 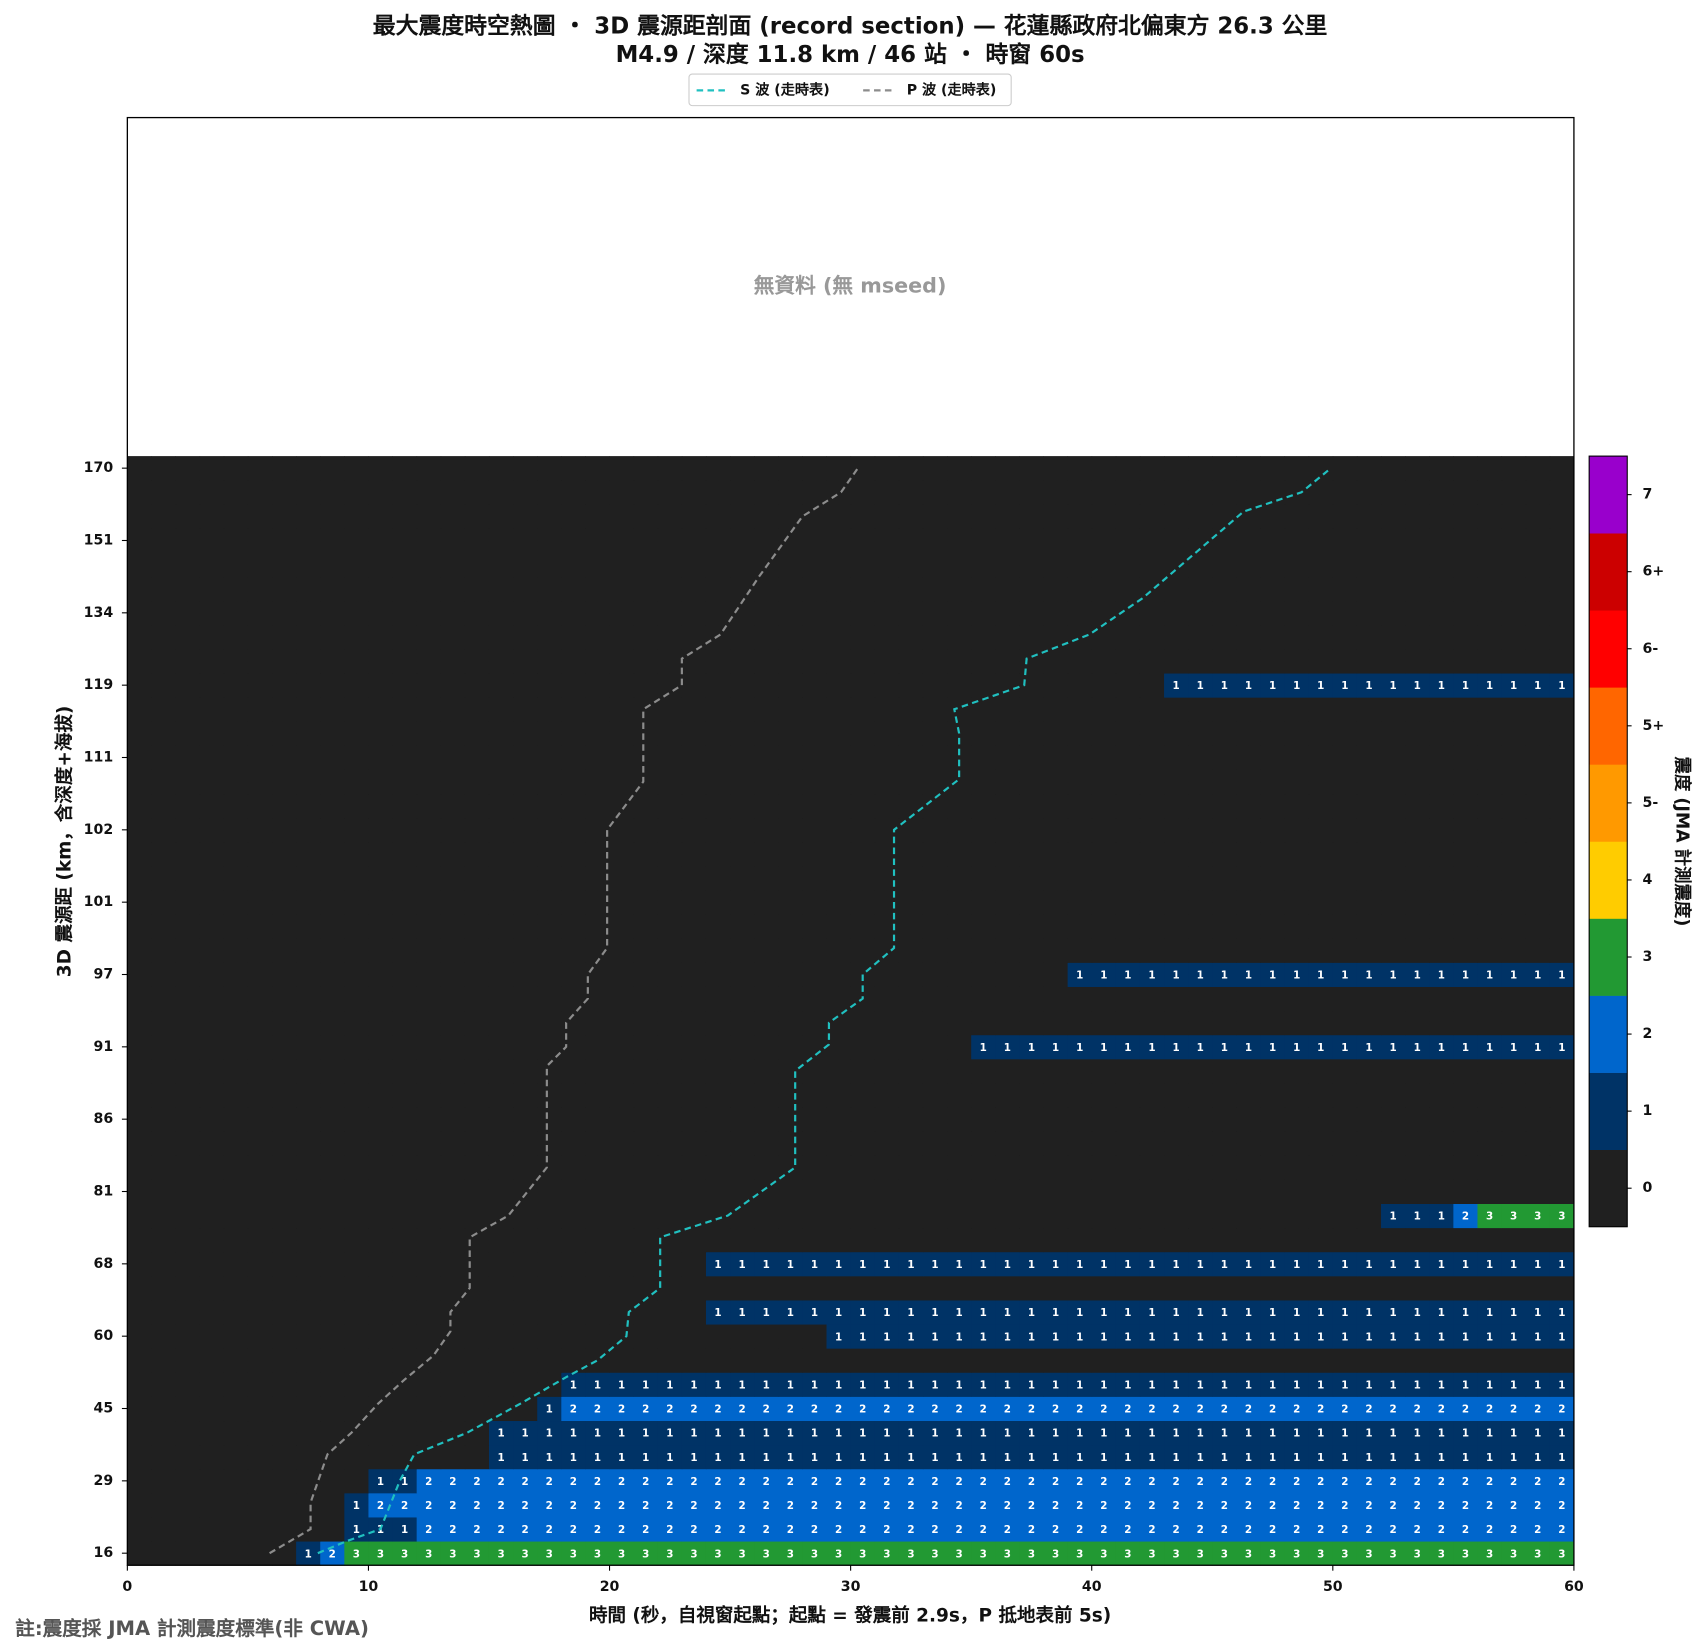 I want to click on x-tick-label: 20, so click(x=610, y=1587).